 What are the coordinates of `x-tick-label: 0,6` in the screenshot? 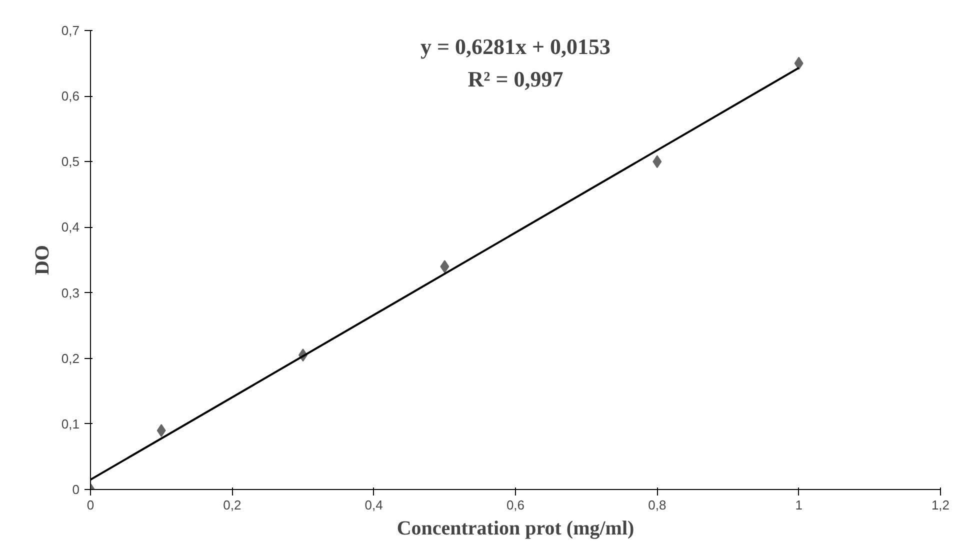 It's located at (515, 505).